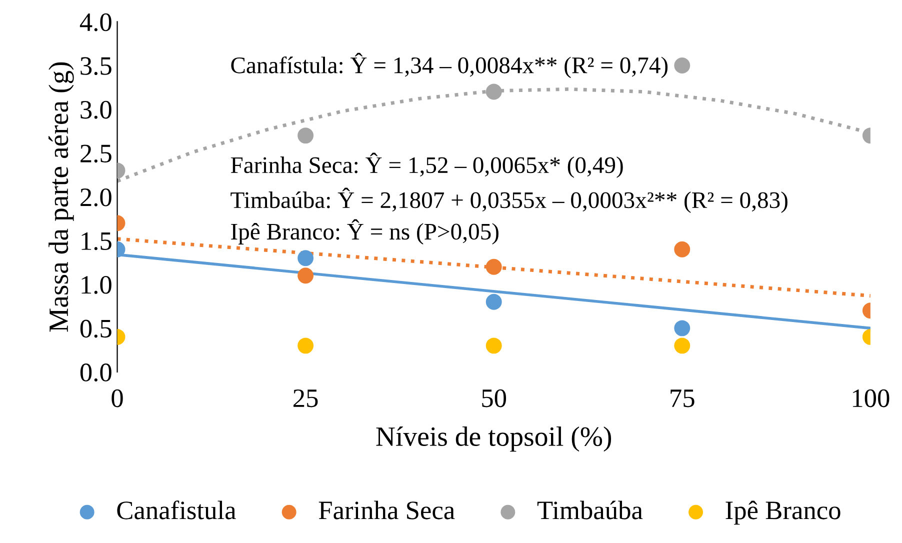 The image size is (902, 543). Describe the element at coordinates (117, 398) in the screenshot. I see `x-tick-label: 0` at that location.